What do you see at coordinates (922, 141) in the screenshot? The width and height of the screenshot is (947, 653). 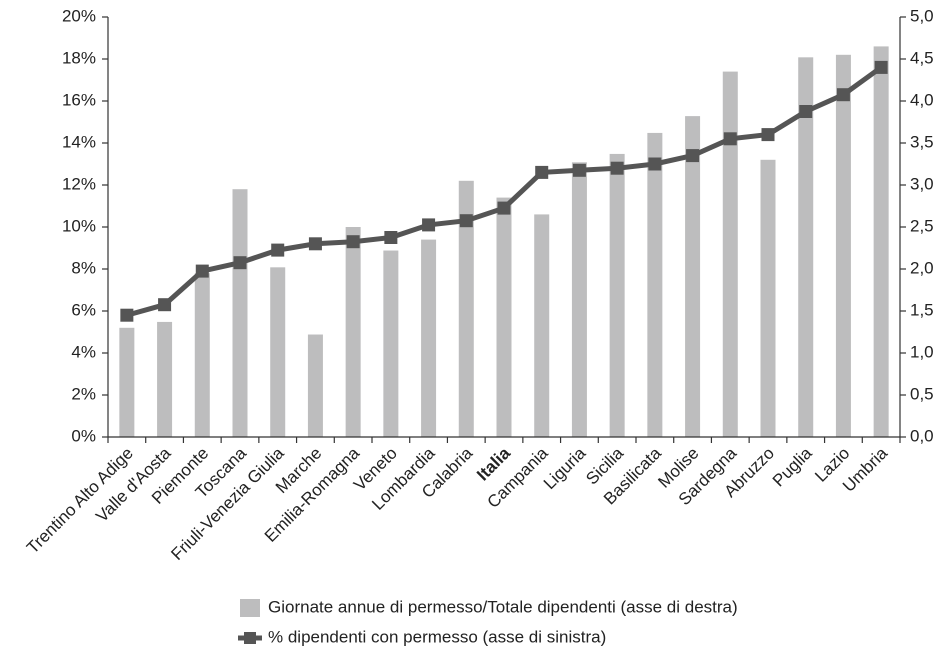 I see `y2-tick-label: 3,5` at bounding box center [922, 141].